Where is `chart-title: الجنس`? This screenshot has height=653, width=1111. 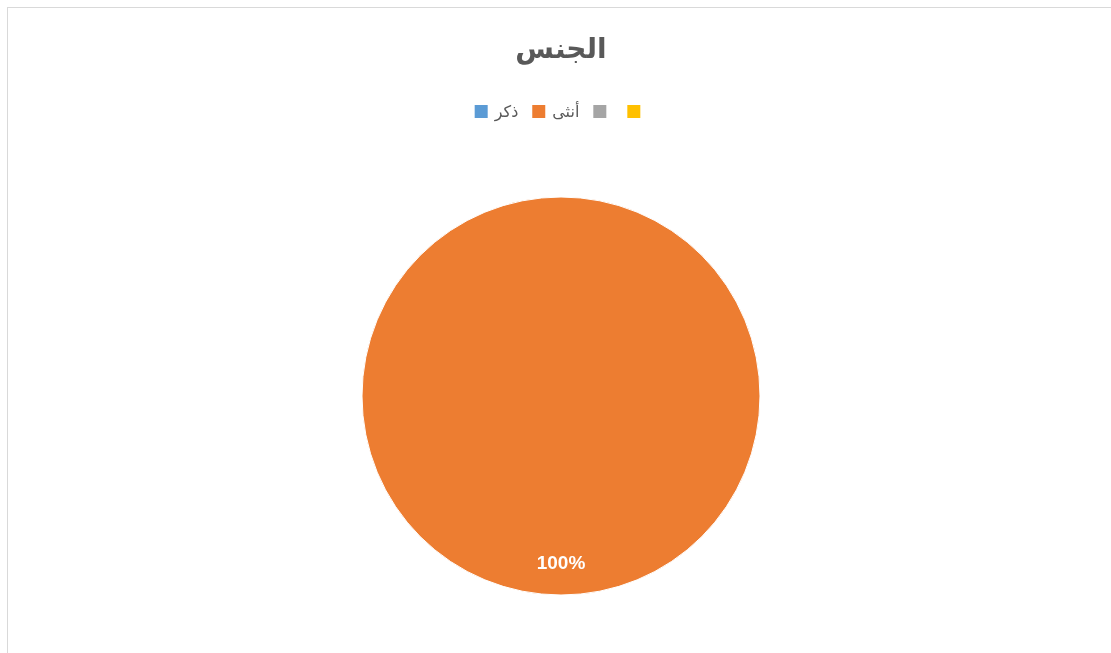 chart-title: الجنس is located at coordinates (561, 49).